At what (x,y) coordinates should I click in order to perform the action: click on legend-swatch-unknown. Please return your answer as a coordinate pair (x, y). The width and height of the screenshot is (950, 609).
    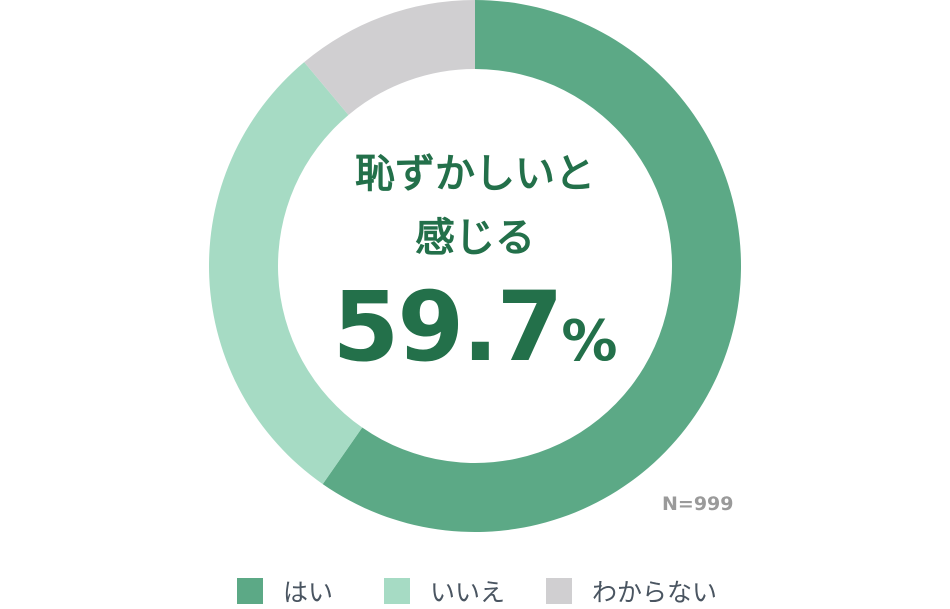
    Looking at the image, I should click on (559, 591).